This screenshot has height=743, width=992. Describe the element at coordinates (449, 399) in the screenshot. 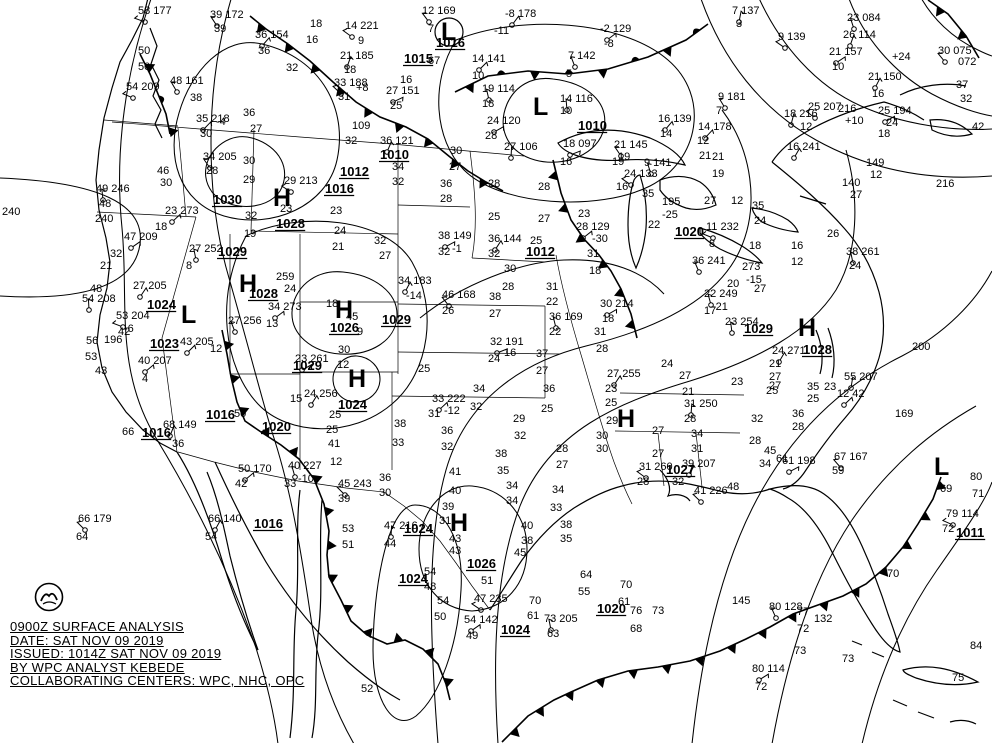

I see `station-plot: 33 222` at that location.